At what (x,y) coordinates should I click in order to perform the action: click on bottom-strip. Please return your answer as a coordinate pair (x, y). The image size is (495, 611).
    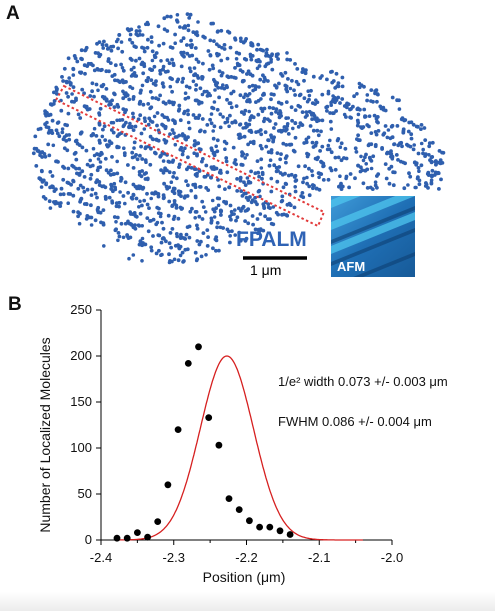
    Looking at the image, I should click on (247, 601).